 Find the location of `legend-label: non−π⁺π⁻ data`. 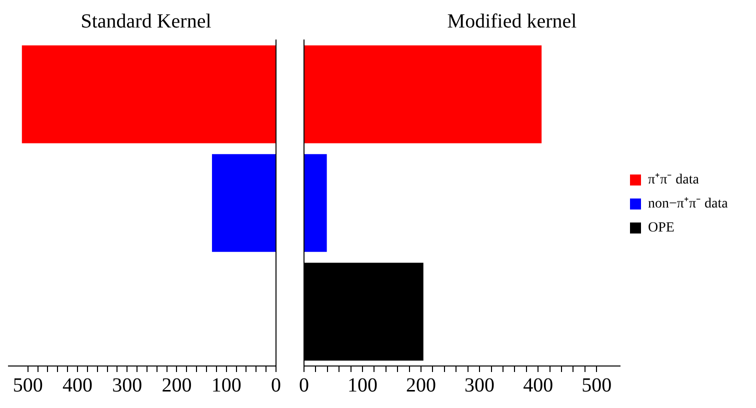

legend-label: non−π⁺π⁻ data is located at coordinates (688, 204).